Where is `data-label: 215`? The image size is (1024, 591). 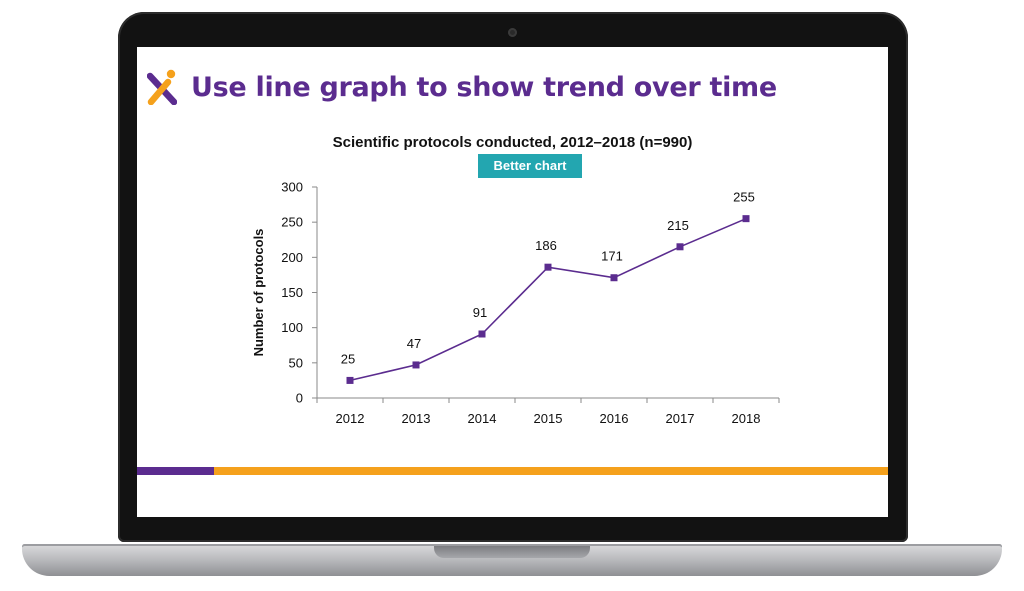 data-label: 215 is located at coordinates (678, 225).